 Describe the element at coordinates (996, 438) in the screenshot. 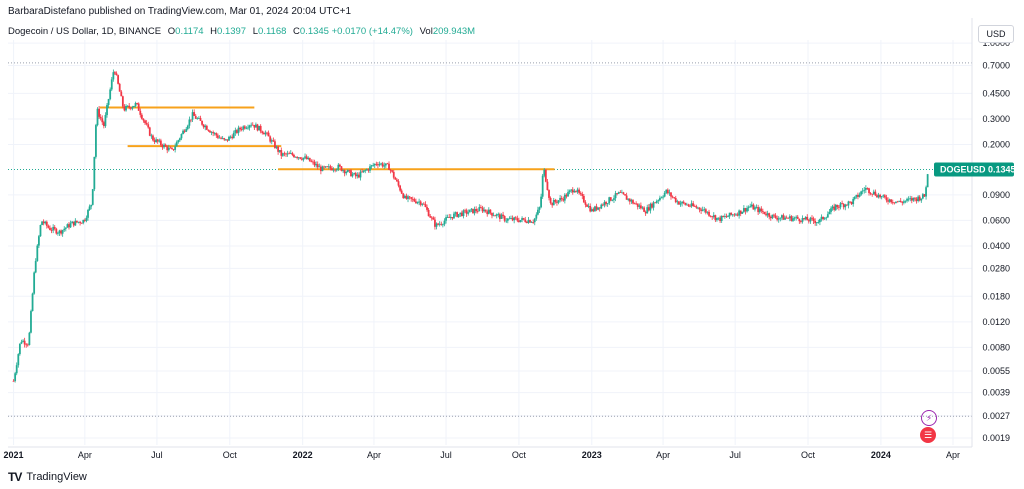

I see `price-tick-label: 0.0019` at that location.